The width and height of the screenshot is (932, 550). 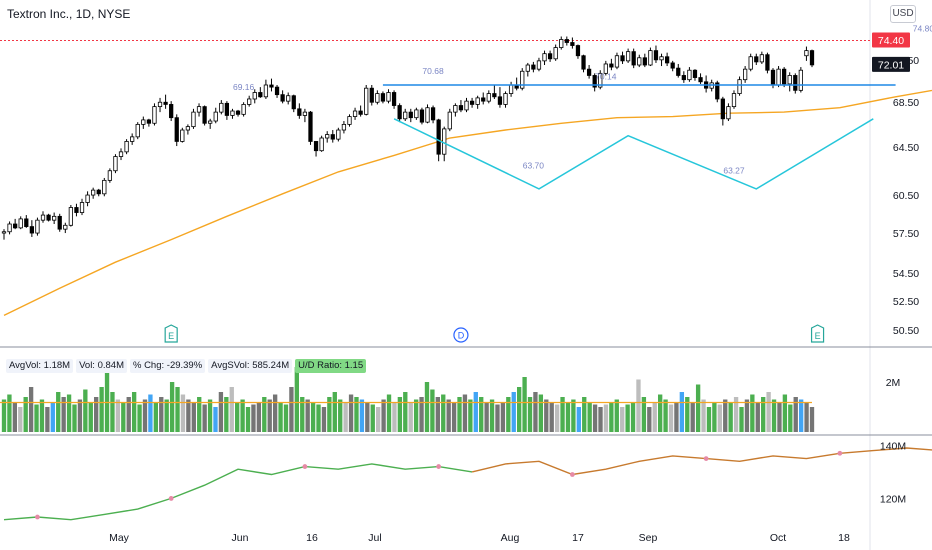 I want to click on marker-label: E, so click(x=818, y=336).